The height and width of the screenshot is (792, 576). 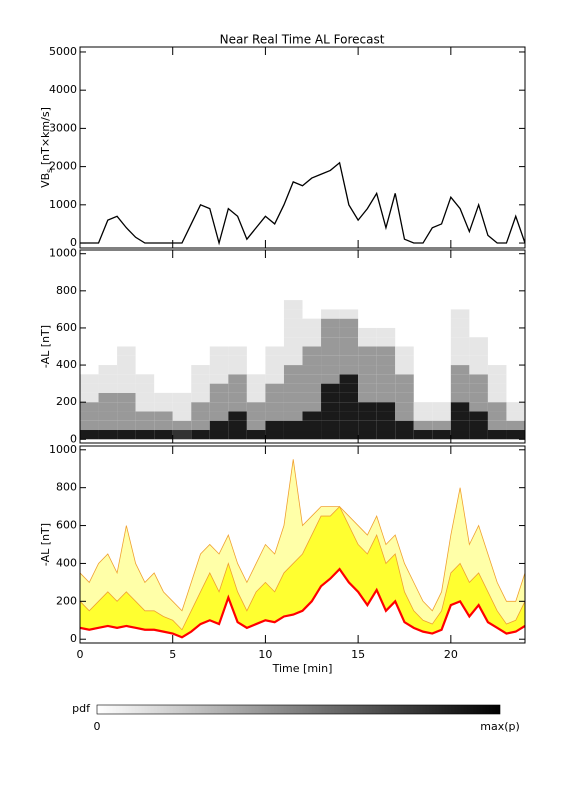 I want to click on y-tick-label: 3000, so click(x=63, y=127).